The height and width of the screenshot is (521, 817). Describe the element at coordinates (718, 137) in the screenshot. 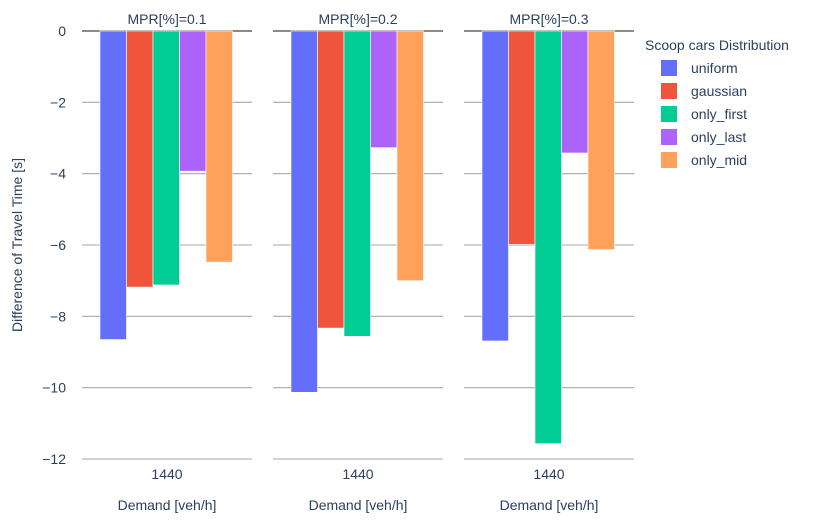

I see `legend-label-only_last: only_last` at that location.